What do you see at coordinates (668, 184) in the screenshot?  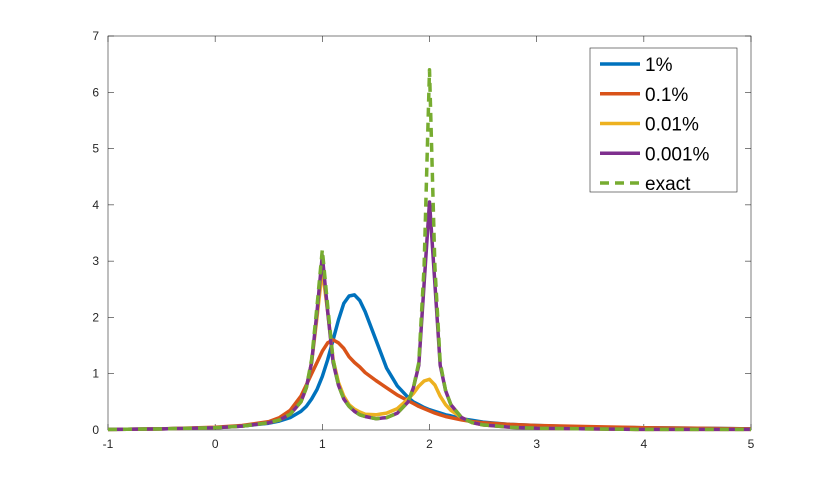 I see `legend-label: exact` at bounding box center [668, 184].